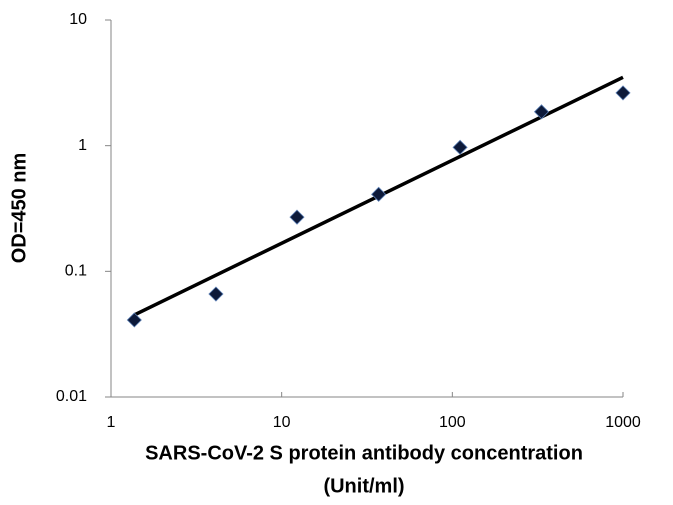 This screenshot has width=673, height=505. What do you see at coordinates (82, 145) in the screenshot?
I see `y-tick-label: 1` at bounding box center [82, 145].